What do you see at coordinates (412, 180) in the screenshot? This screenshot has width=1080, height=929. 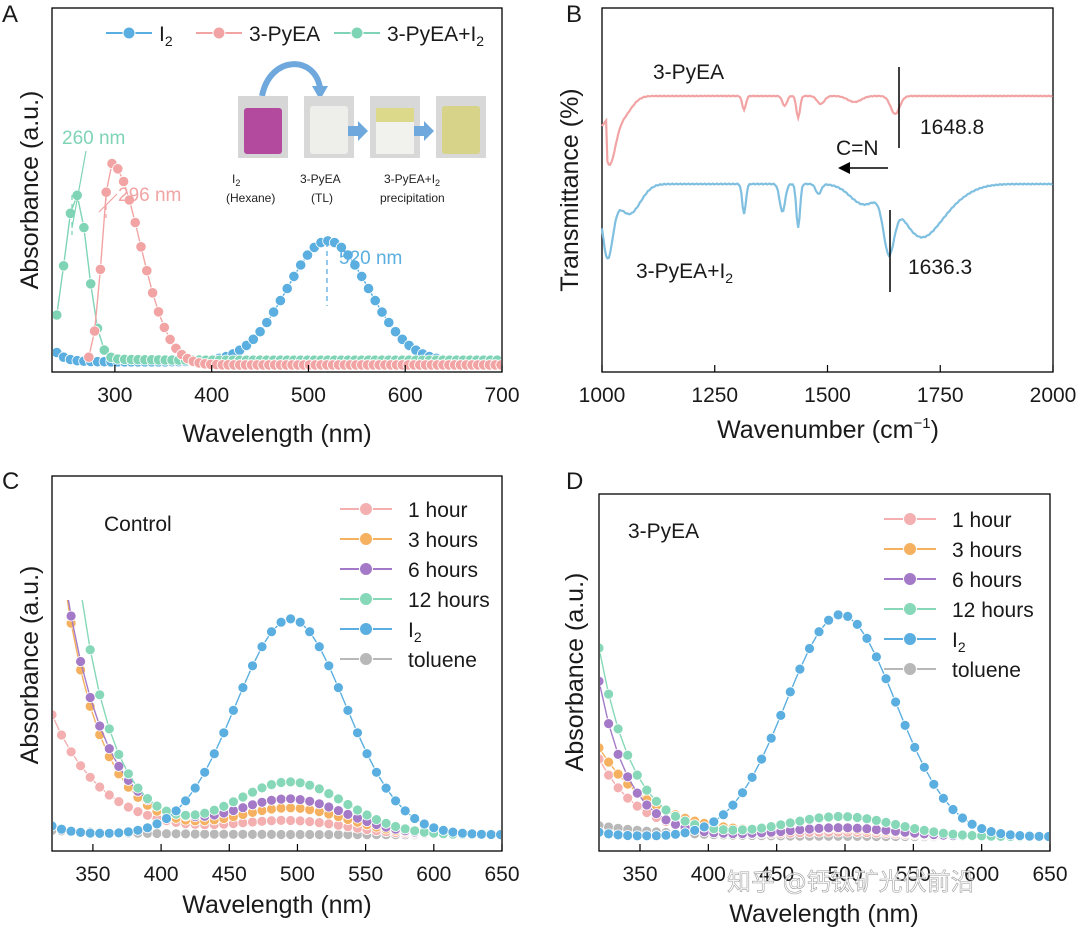 I see `inset-label-pyea-i2: 3-PyEA+I2` at bounding box center [412, 180].